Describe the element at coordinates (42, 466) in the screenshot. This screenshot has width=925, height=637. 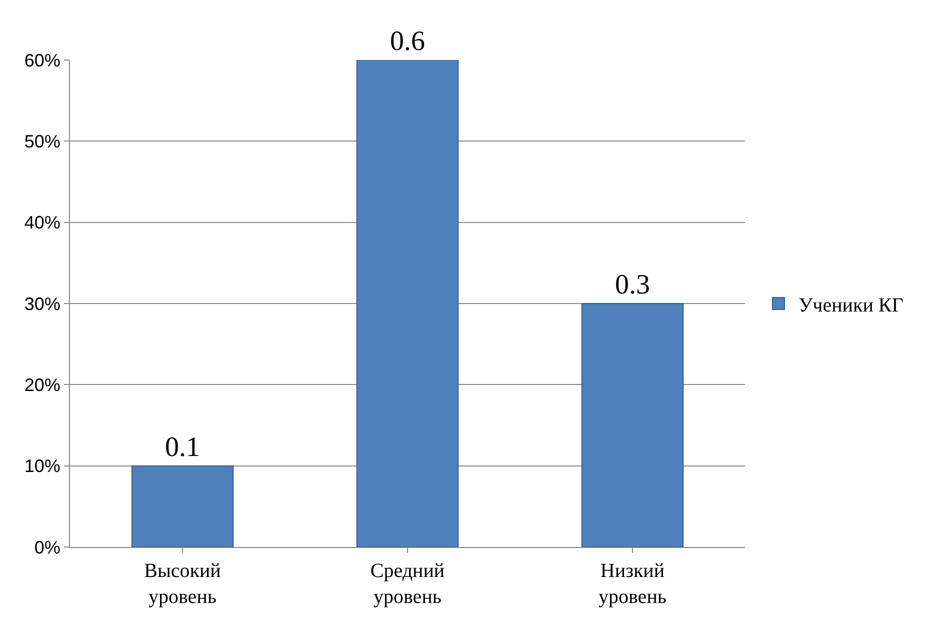
I see `y-tick-label: 10%` at that location.